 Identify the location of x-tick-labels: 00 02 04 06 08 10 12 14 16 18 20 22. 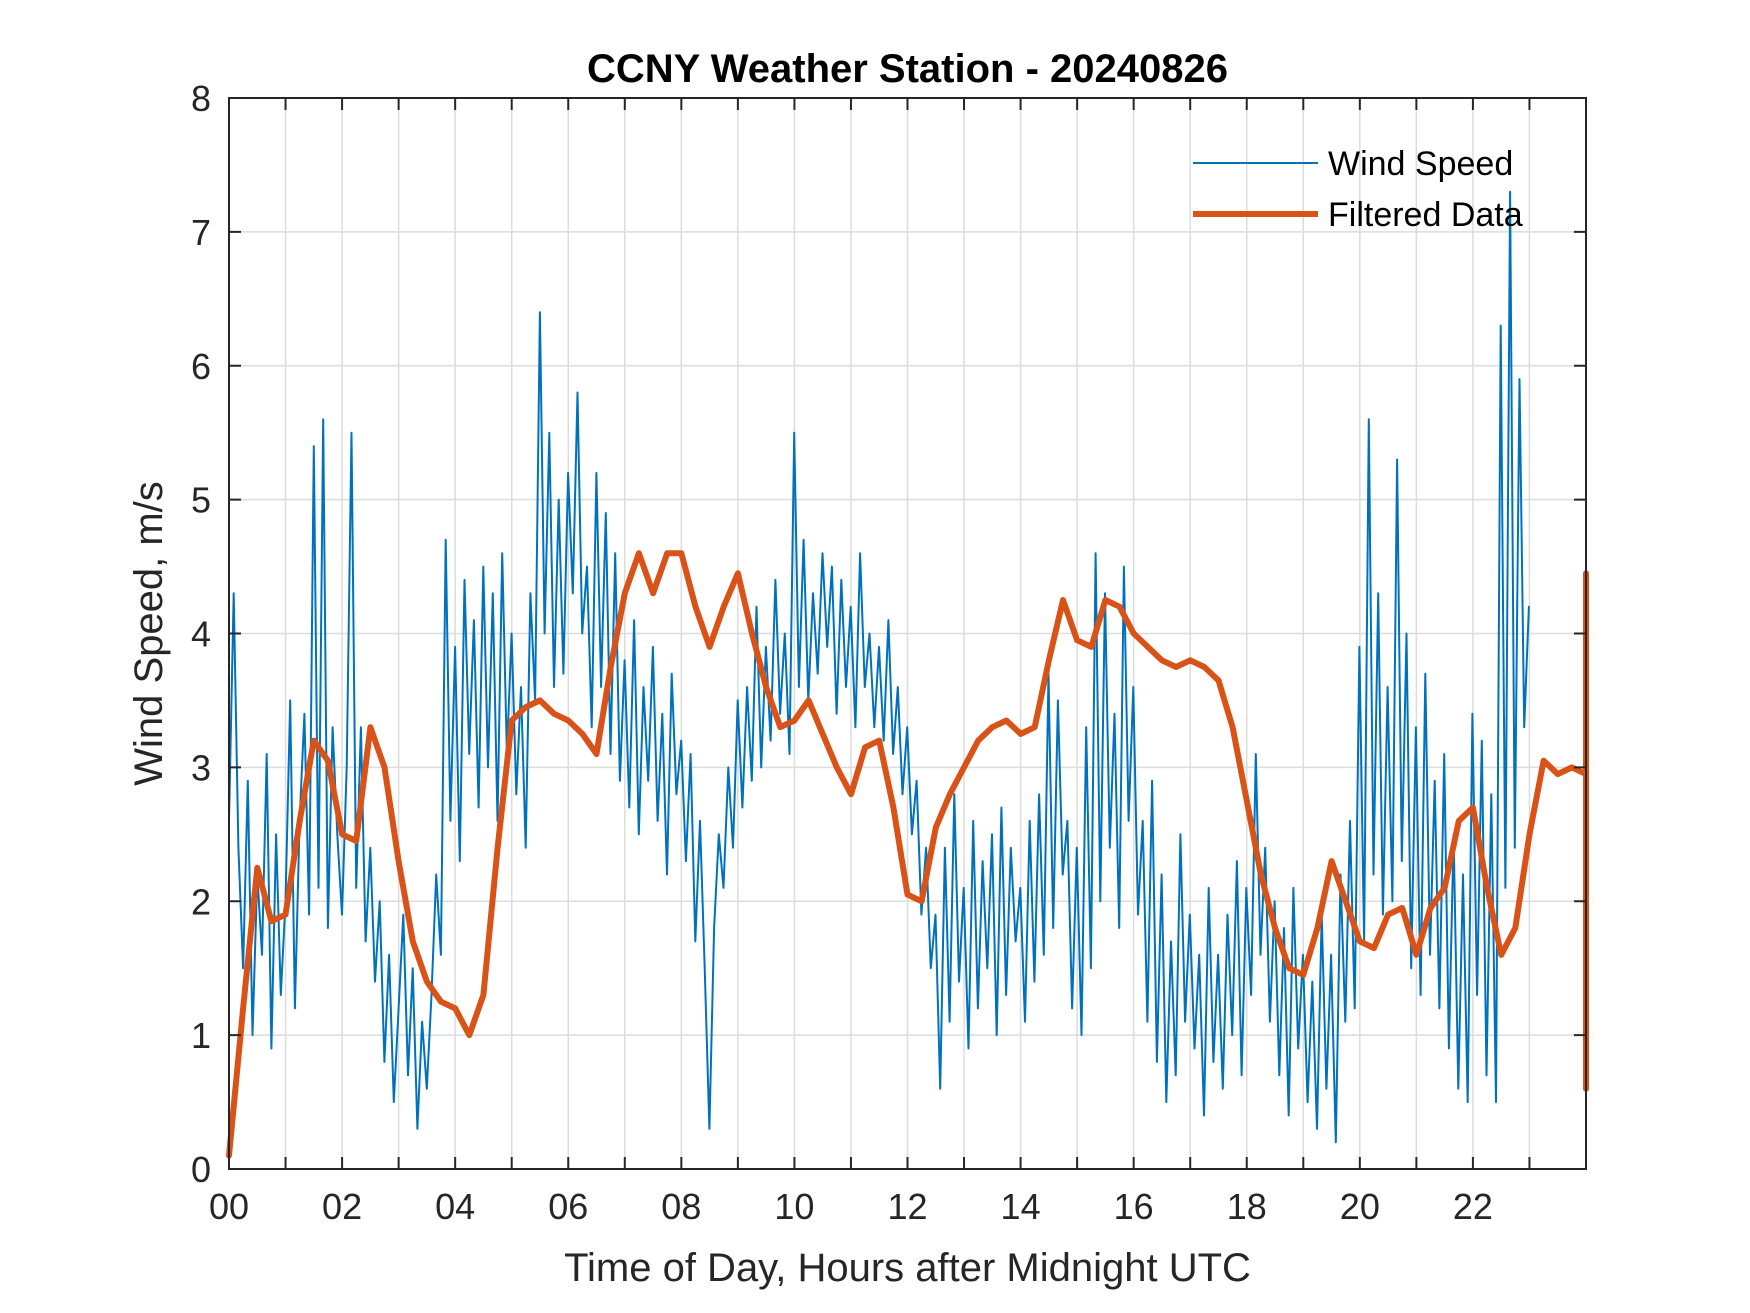
(851, 1206).